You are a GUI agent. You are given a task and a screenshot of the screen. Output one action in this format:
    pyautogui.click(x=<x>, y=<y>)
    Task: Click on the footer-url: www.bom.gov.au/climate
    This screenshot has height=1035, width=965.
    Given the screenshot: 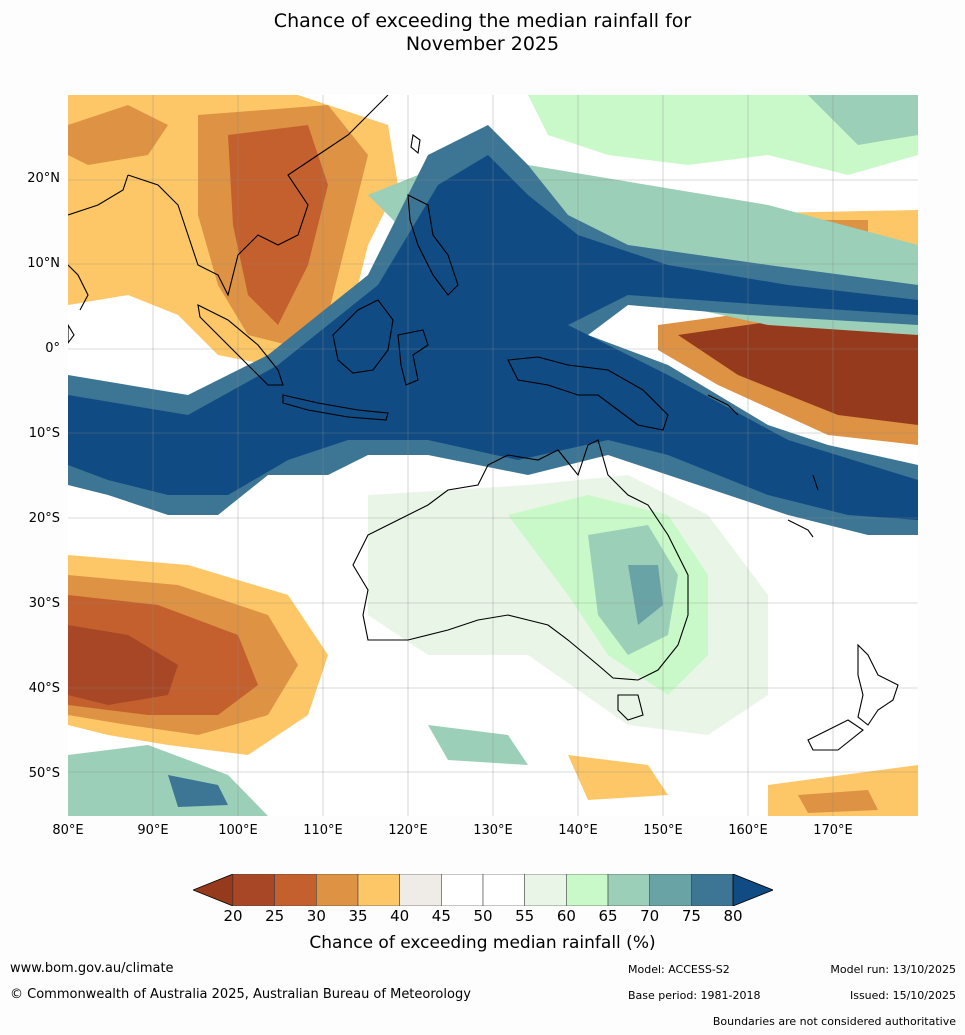 What is the action you would take?
    pyautogui.click(x=92, y=968)
    